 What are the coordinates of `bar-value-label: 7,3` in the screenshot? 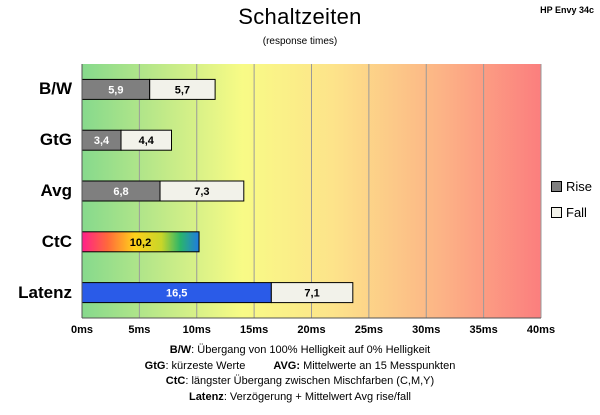 It's located at (201, 192).